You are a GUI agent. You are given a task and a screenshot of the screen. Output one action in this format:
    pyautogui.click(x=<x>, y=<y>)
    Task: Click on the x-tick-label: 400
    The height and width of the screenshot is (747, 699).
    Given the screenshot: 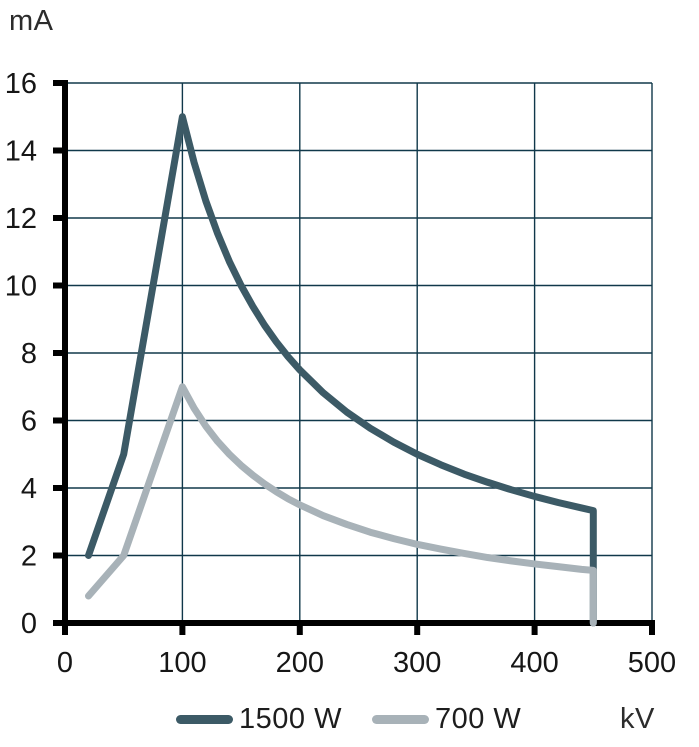 What is the action you would take?
    pyautogui.click(x=534, y=663)
    